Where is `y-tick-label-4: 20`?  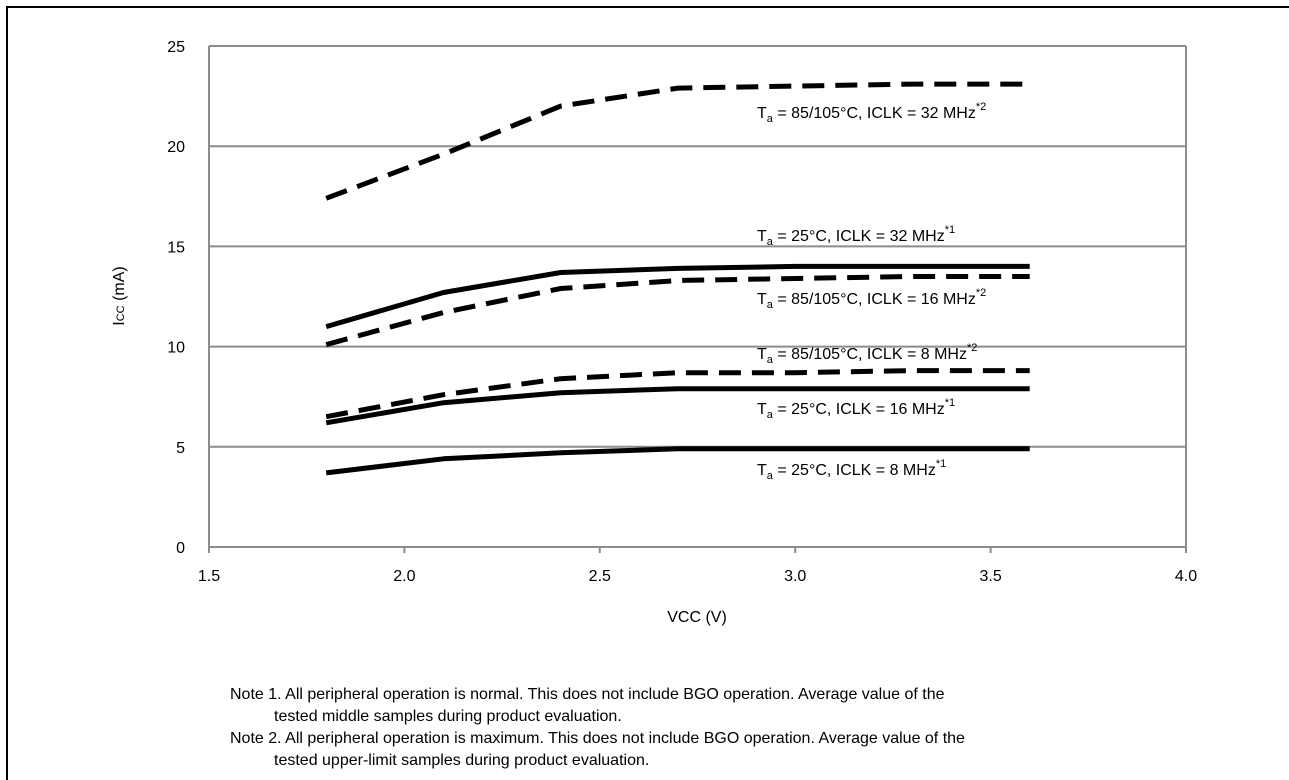
y-tick-label-4: 20 is located at coordinates (176, 147).